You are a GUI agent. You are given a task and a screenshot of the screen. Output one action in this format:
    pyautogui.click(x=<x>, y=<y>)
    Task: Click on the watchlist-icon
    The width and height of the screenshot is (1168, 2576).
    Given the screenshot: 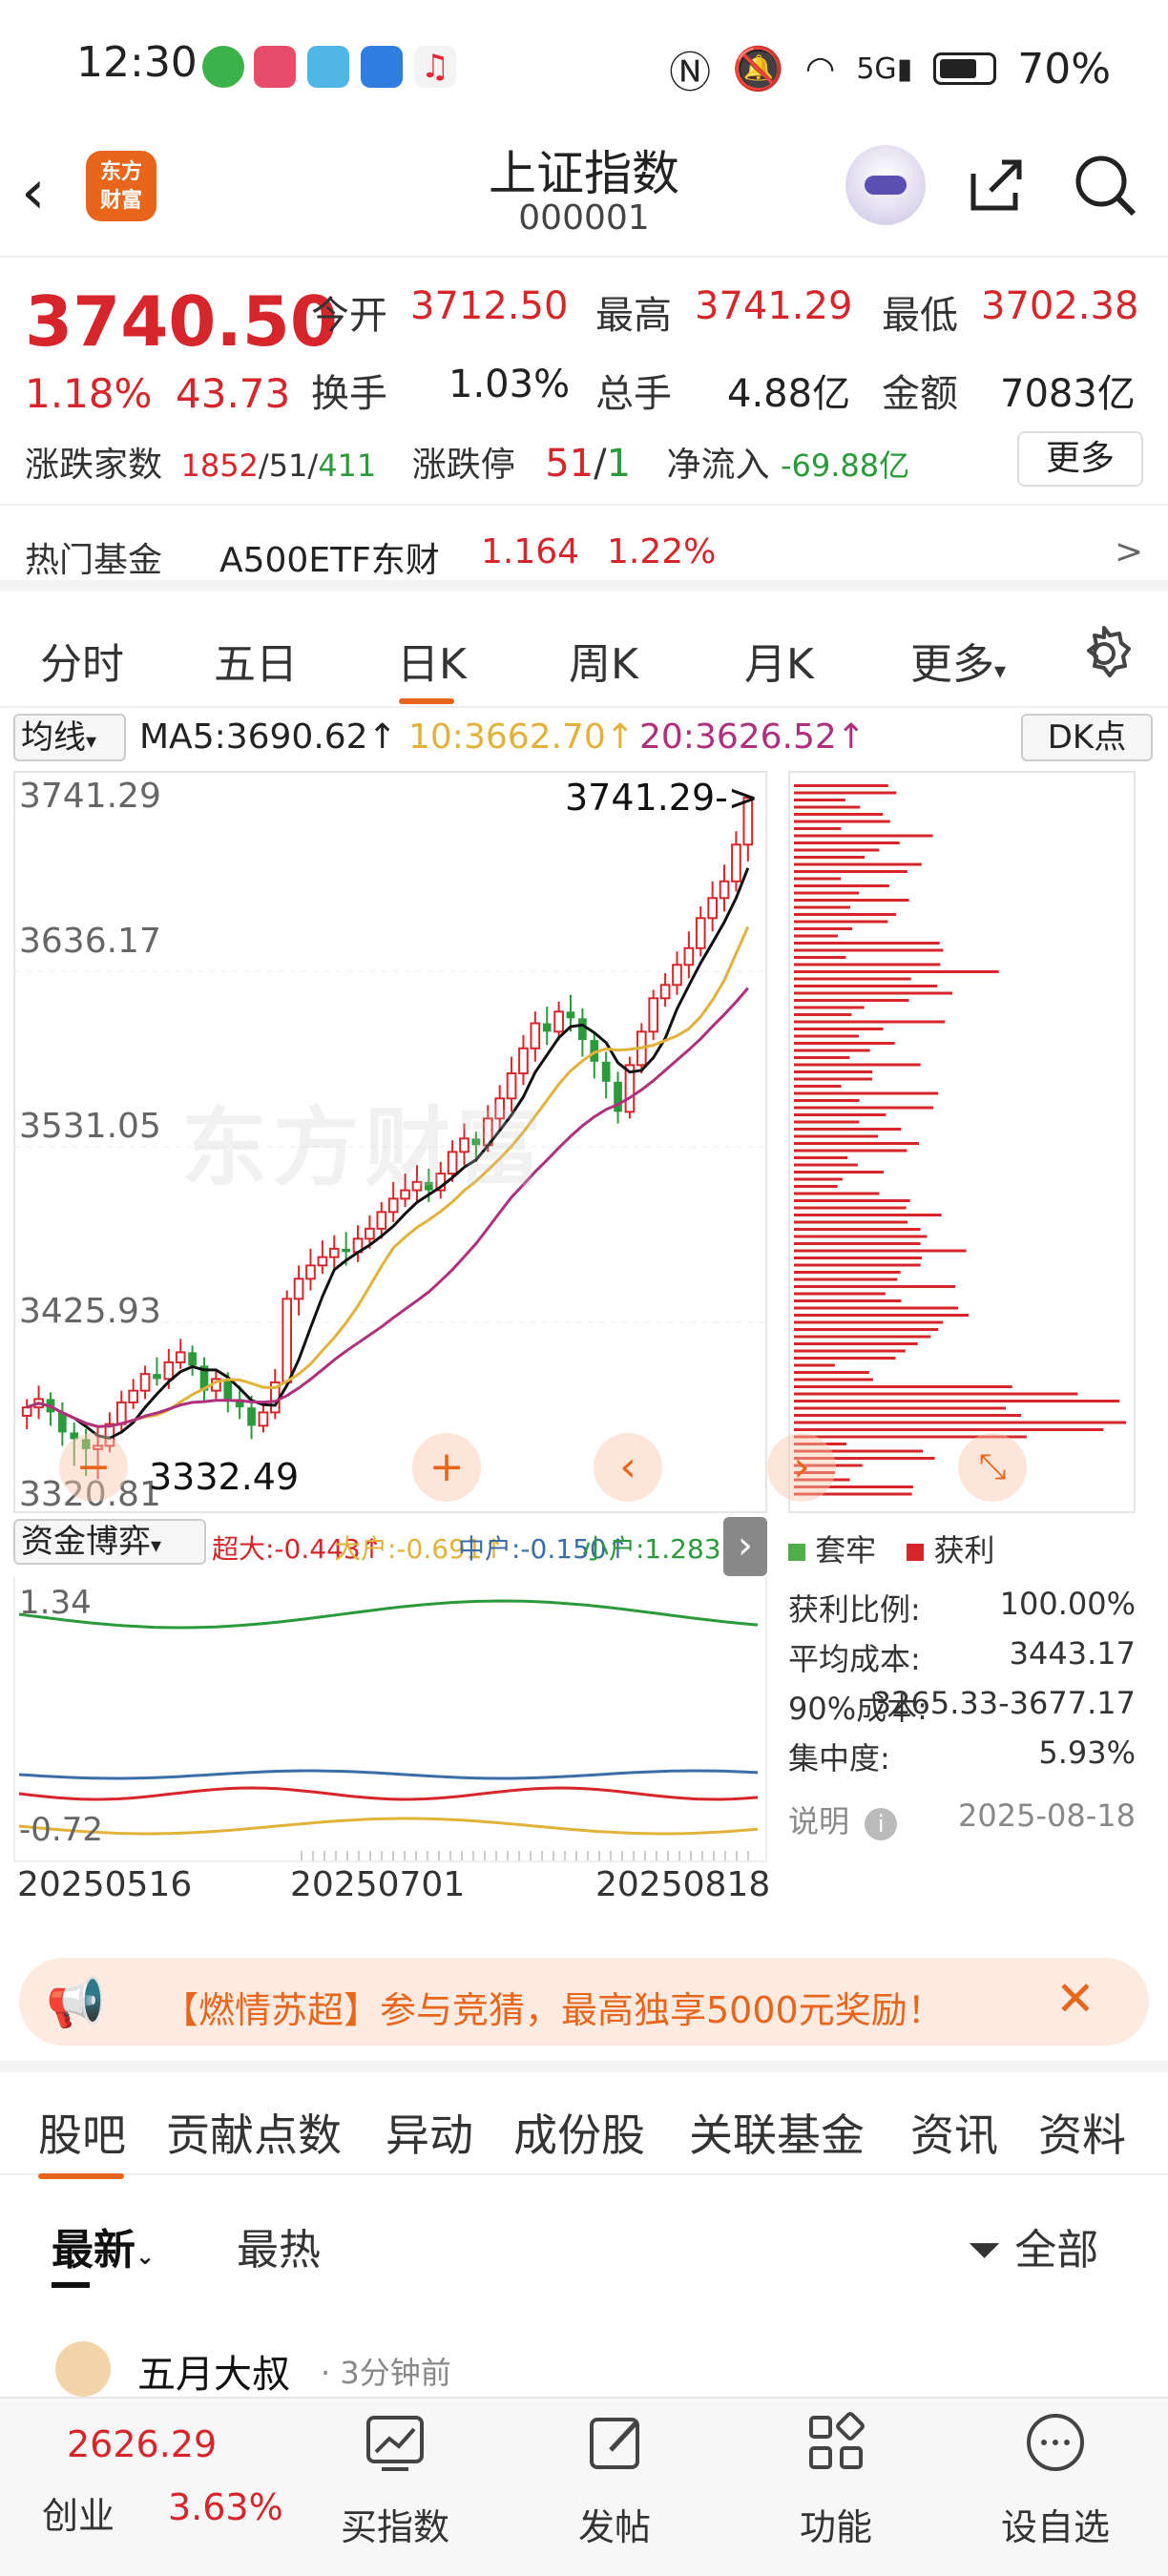 What is the action you would take?
    pyautogui.click(x=1055, y=2442)
    